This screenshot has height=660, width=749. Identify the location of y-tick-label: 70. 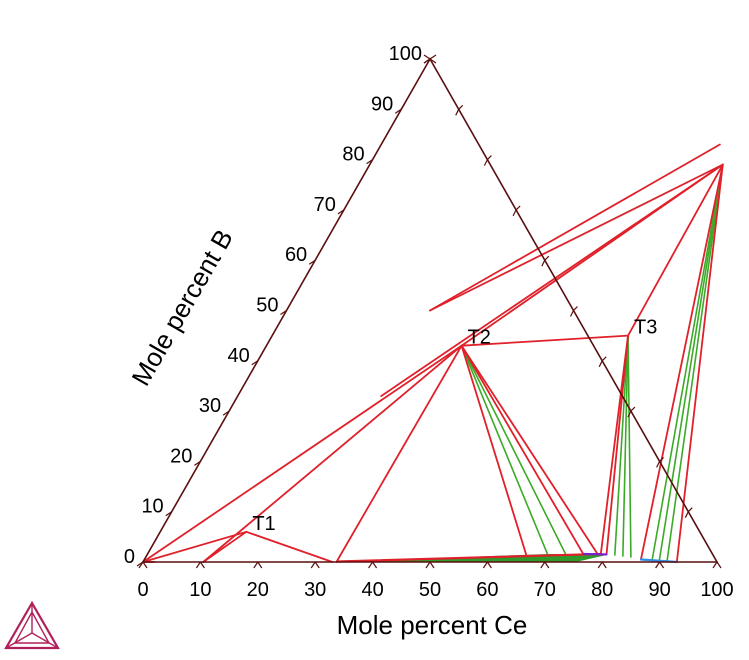
(325, 205).